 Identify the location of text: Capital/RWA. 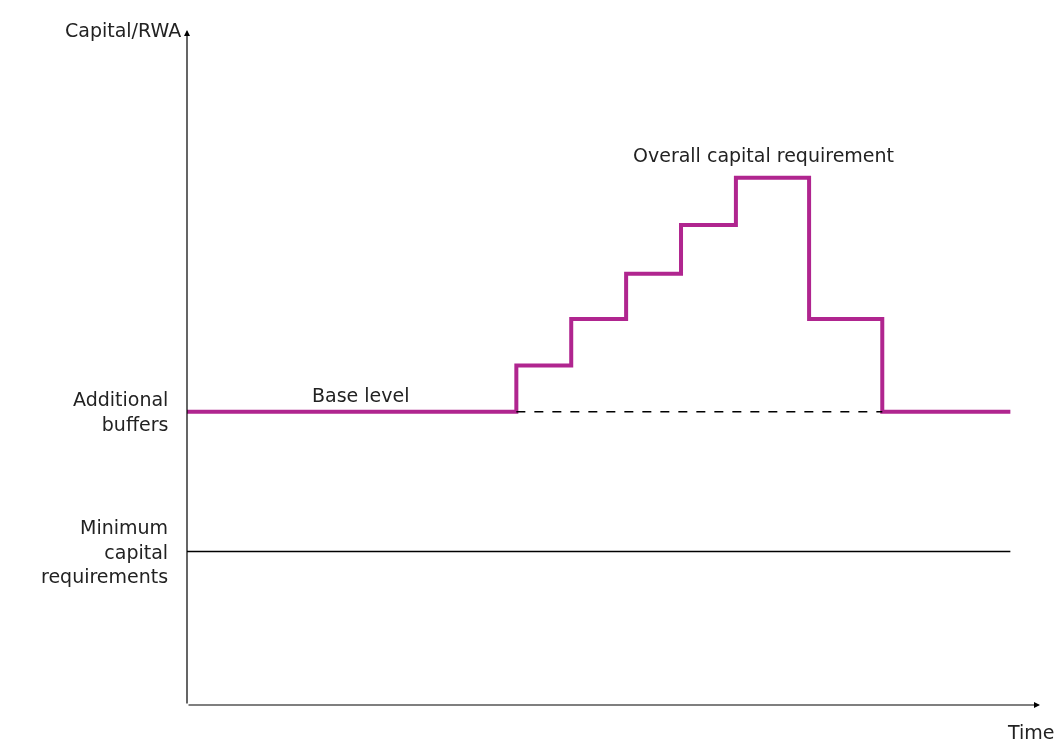
(123, 30).